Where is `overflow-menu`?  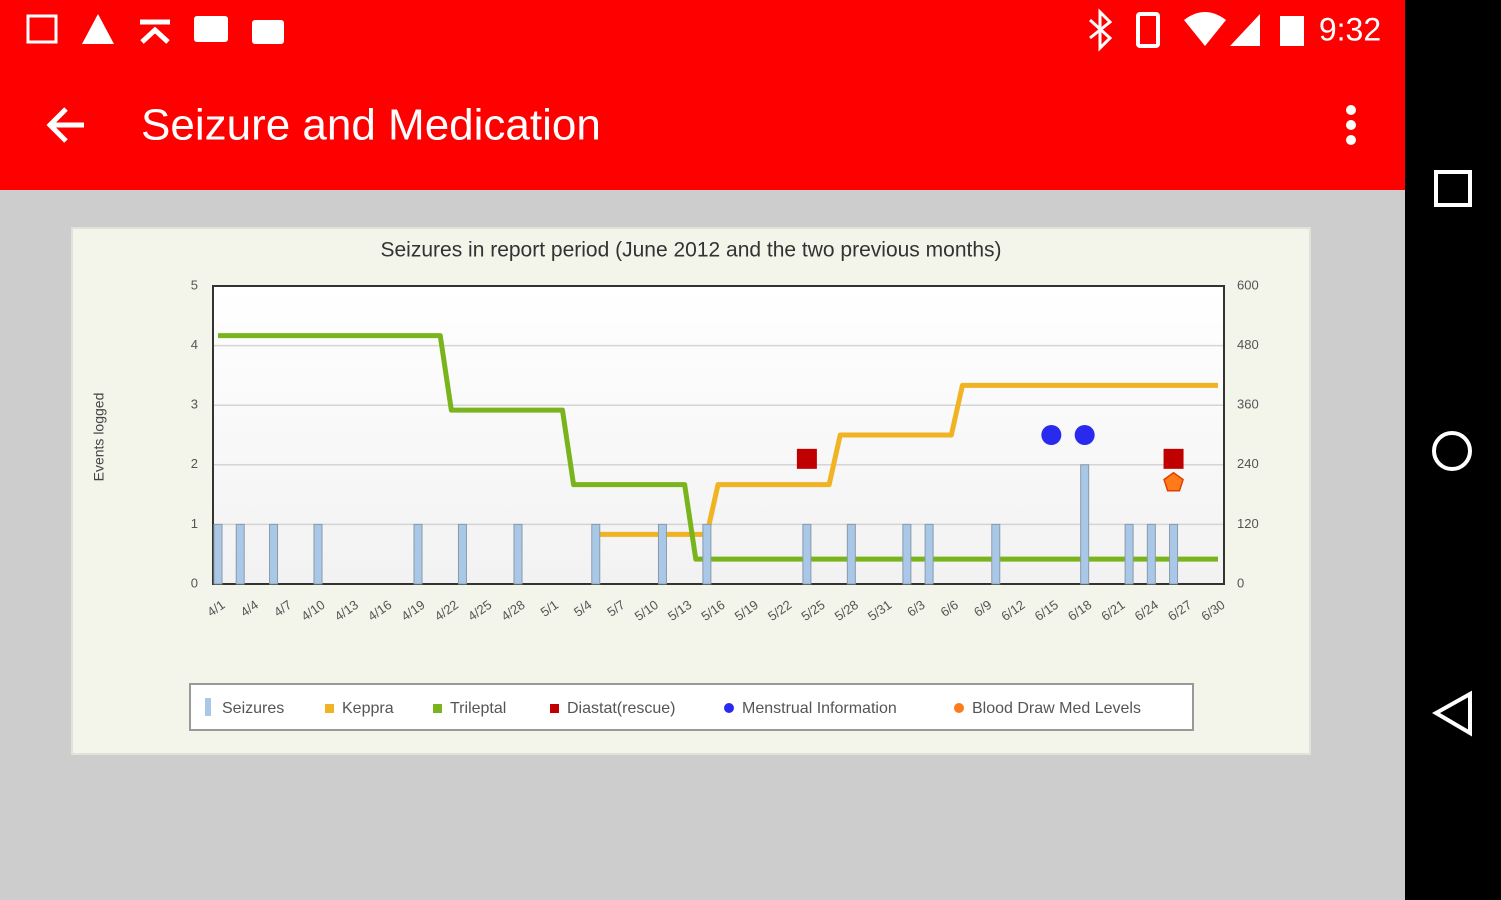
overflow-menu is located at coordinates (1351, 125).